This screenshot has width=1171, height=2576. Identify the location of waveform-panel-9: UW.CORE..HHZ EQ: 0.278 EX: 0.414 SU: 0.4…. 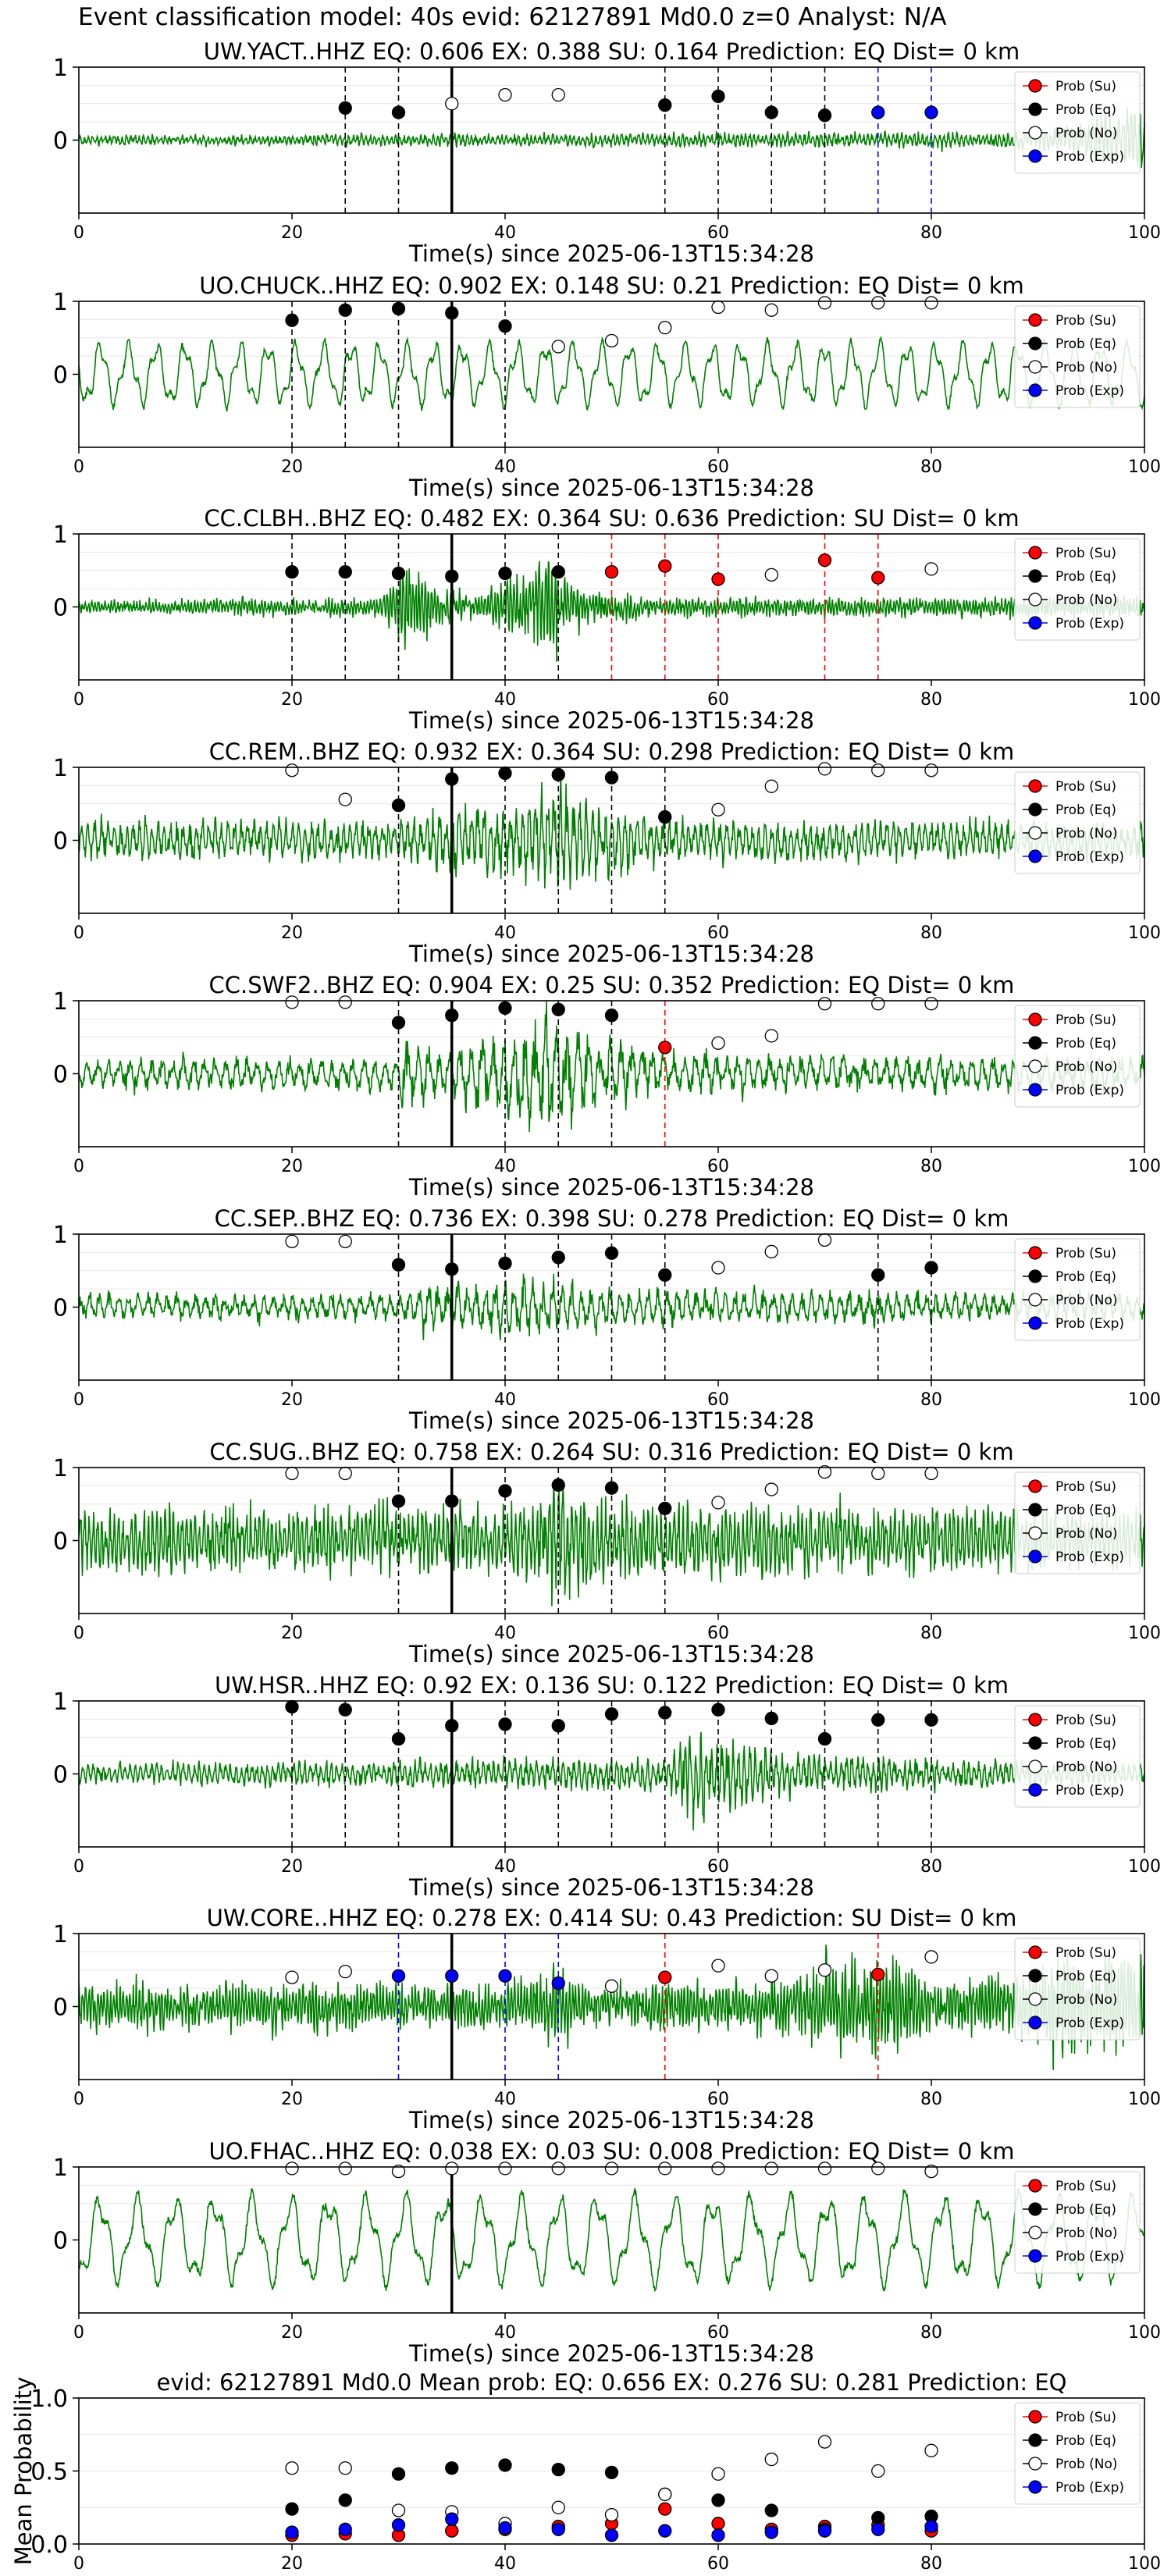
(607, 2019).